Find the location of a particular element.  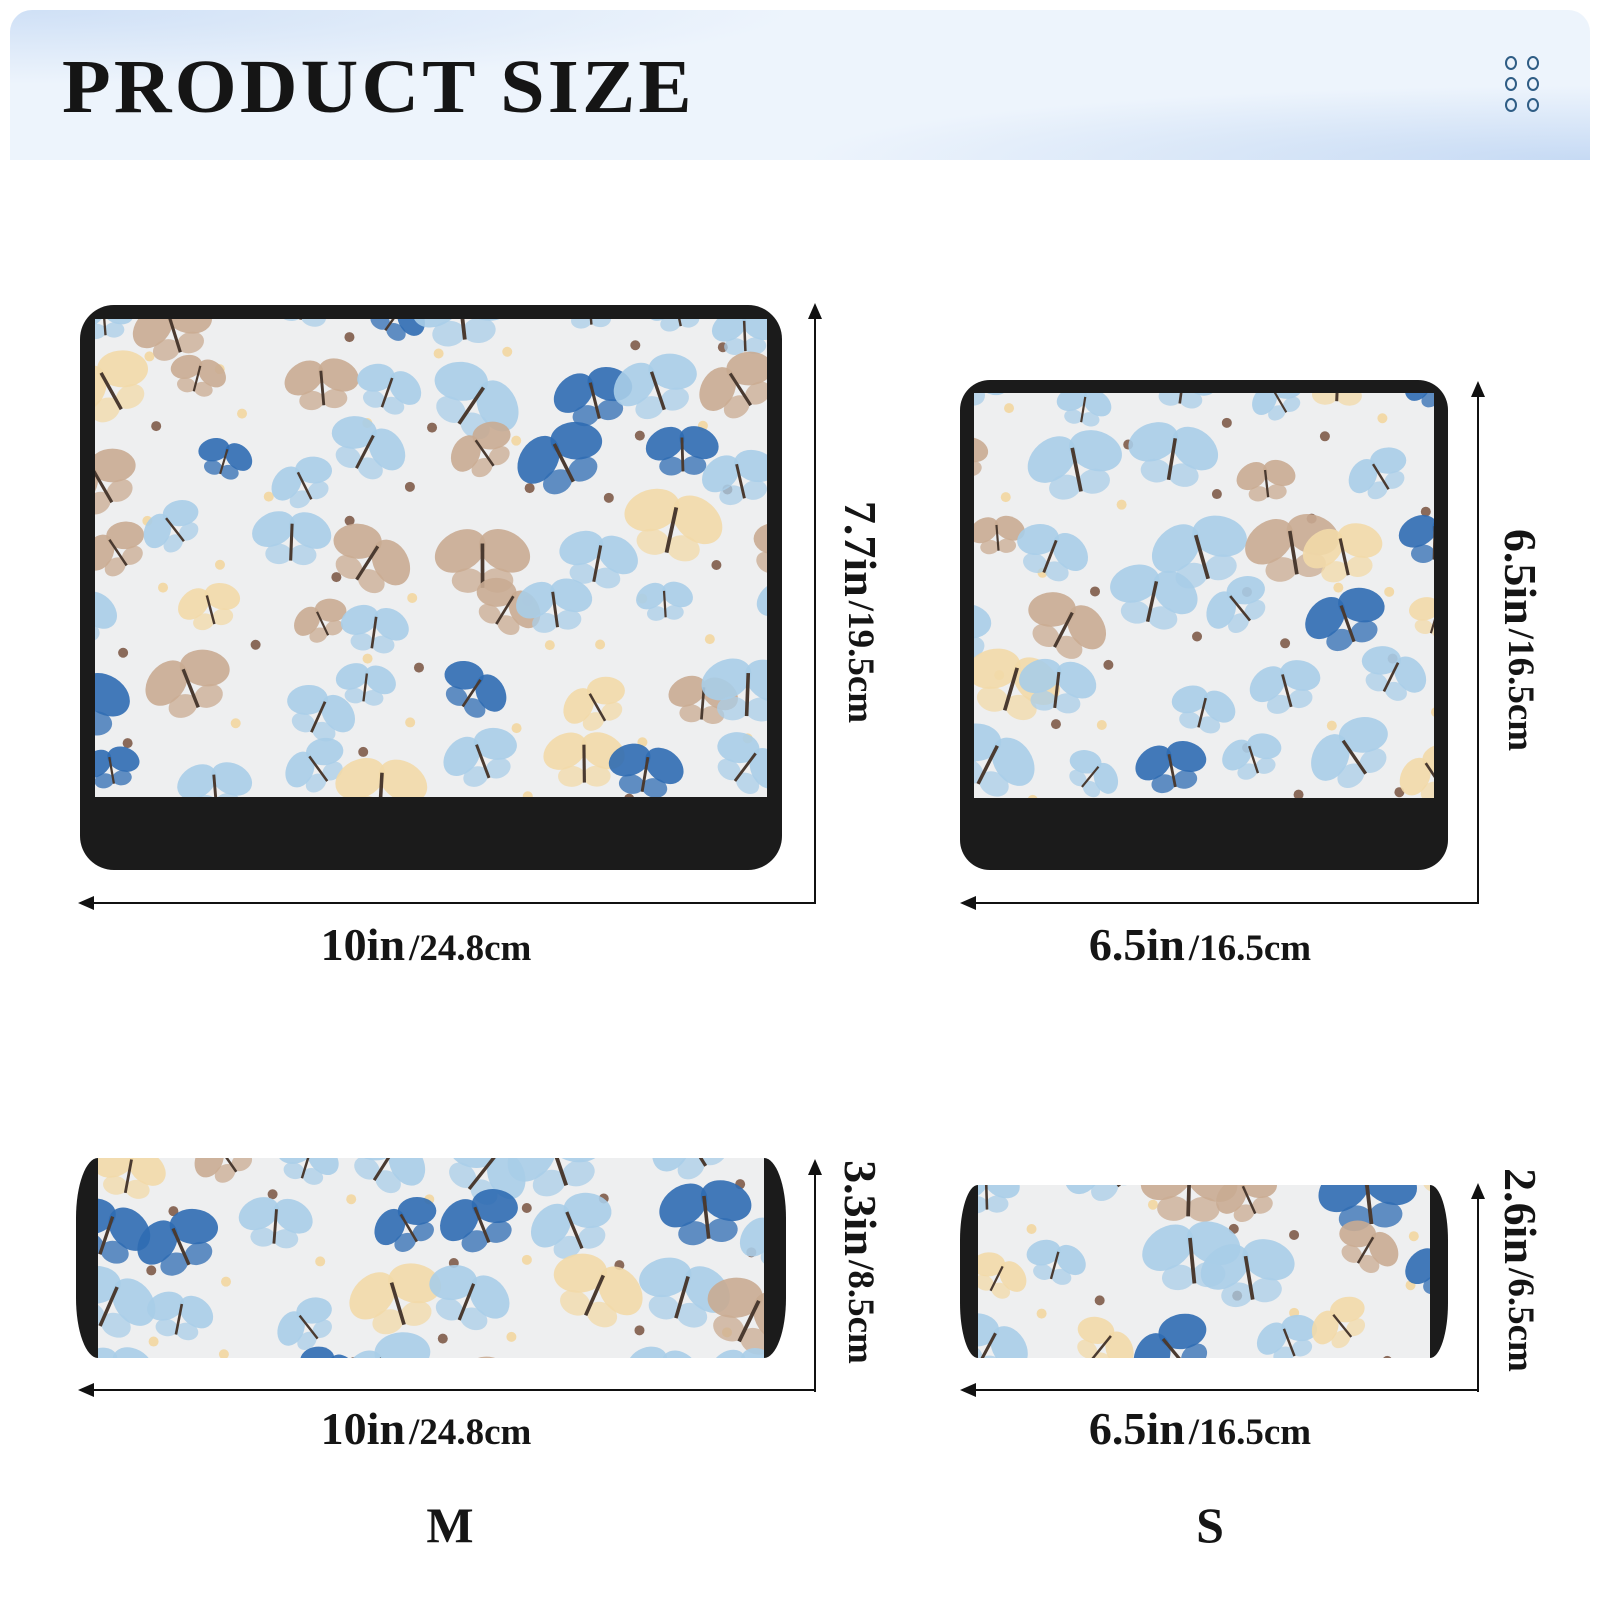

height-dimension-line is located at coordinates (1478, 646).